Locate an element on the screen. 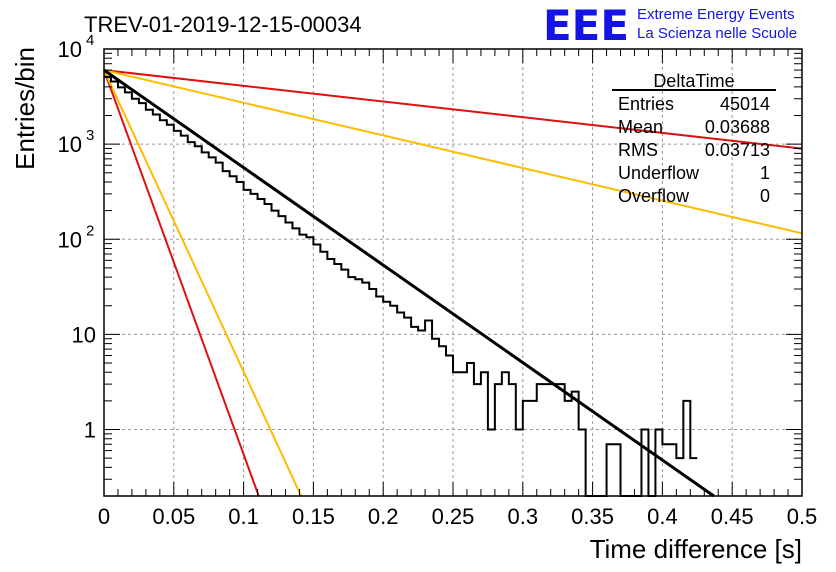 Image resolution: width=836 pixels, height=572 pixels. x-tick-label: 0.3 is located at coordinates (523, 516).